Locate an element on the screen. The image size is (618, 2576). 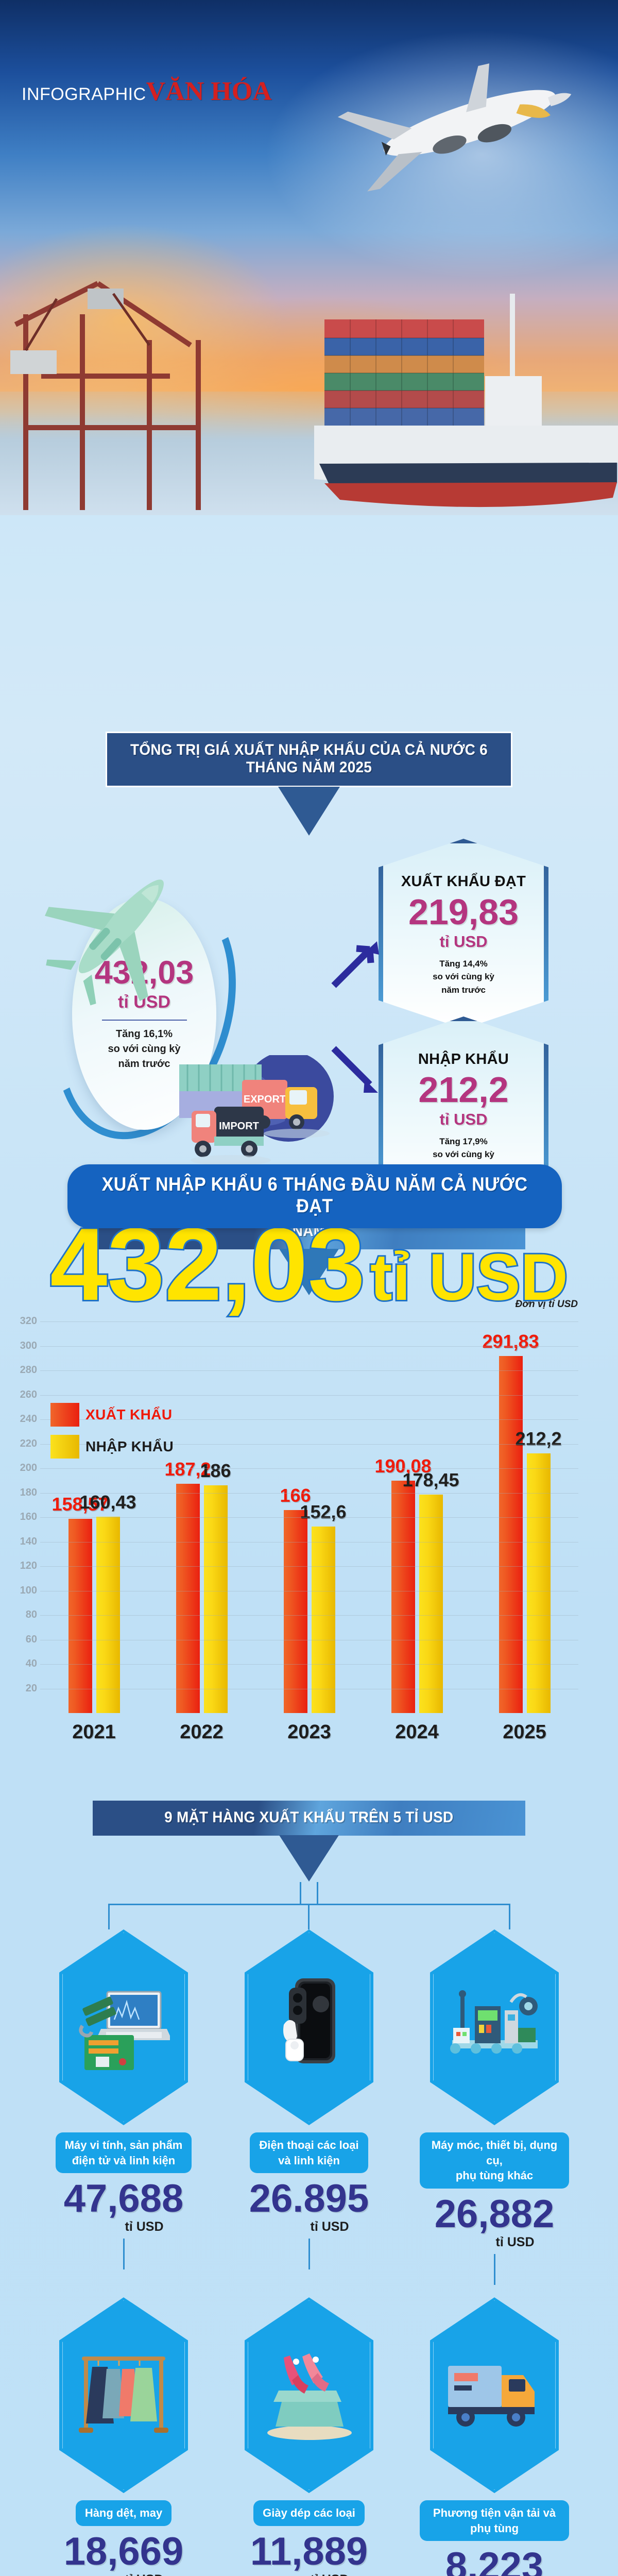
bar-group: 190,08 178,45 is located at coordinates (417, 1517).